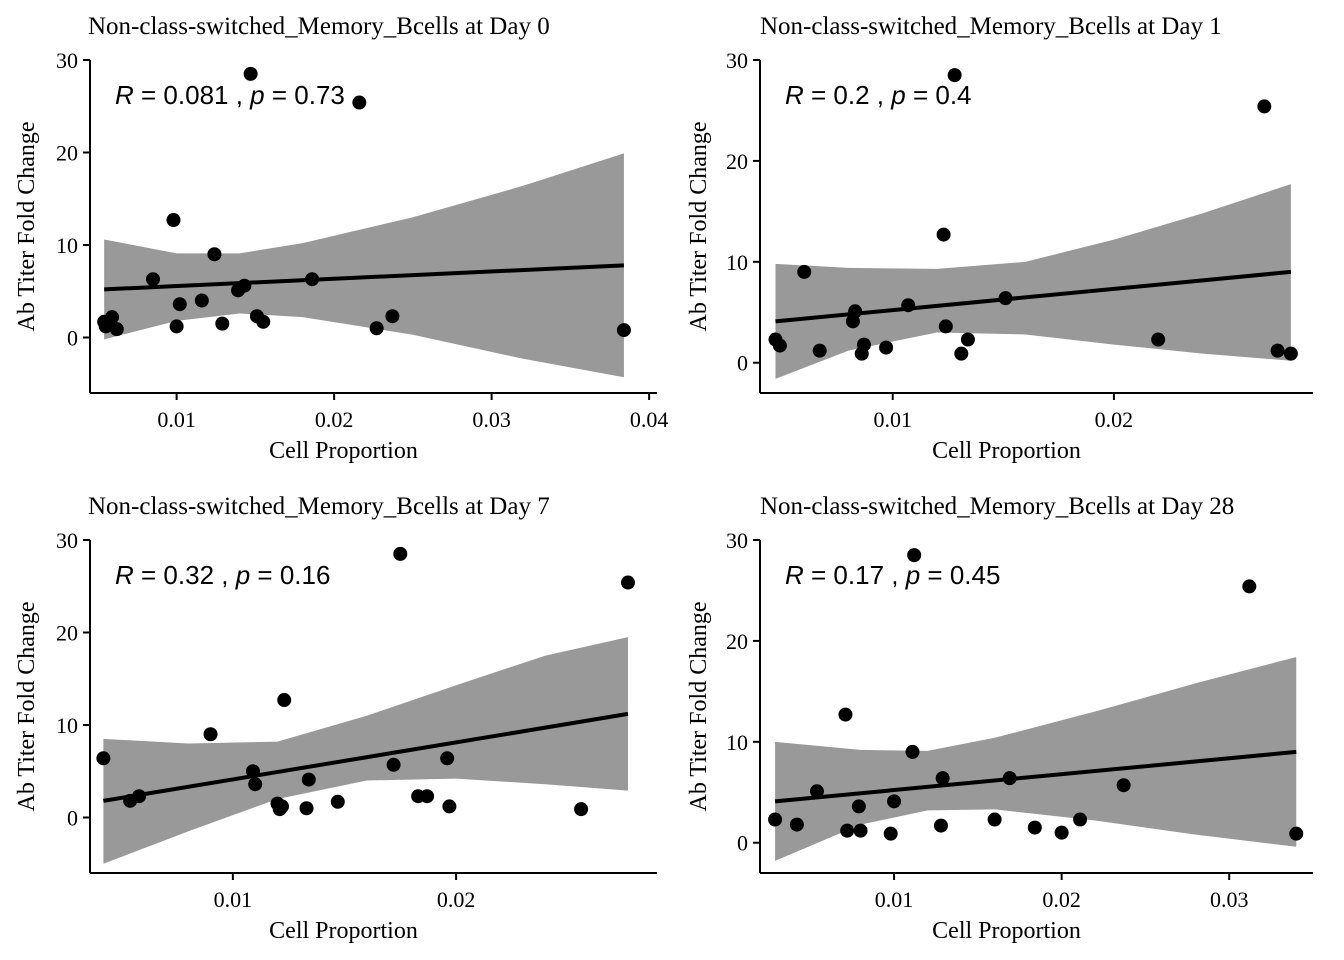 The image size is (1344, 960). I want to click on p-value: 0.73, so click(319, 95).